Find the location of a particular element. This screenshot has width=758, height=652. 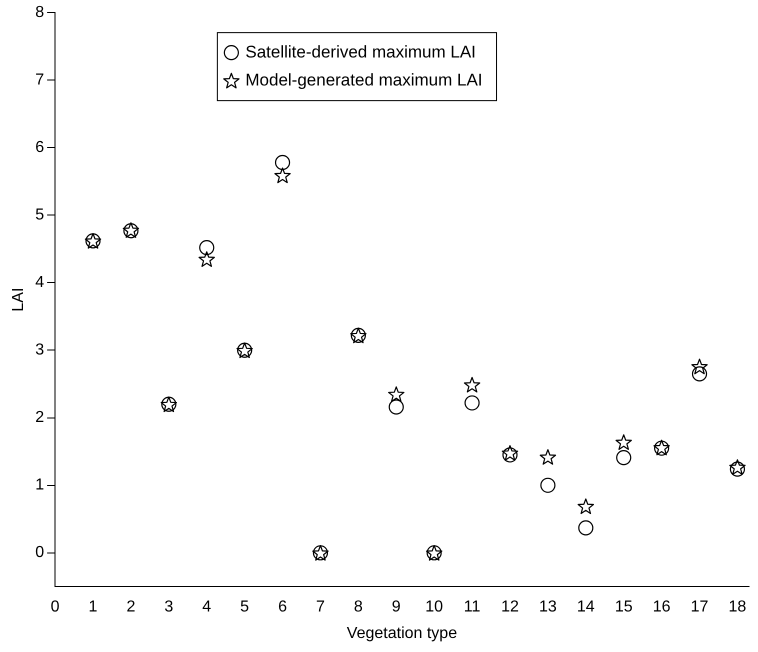

x-tick-label: 7 is located at coordinates (320, 607).